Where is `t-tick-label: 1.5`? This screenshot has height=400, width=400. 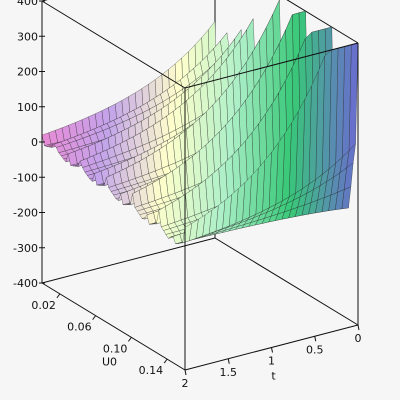 t-tick-label: 1.5 is located at coordinates (229, 372).